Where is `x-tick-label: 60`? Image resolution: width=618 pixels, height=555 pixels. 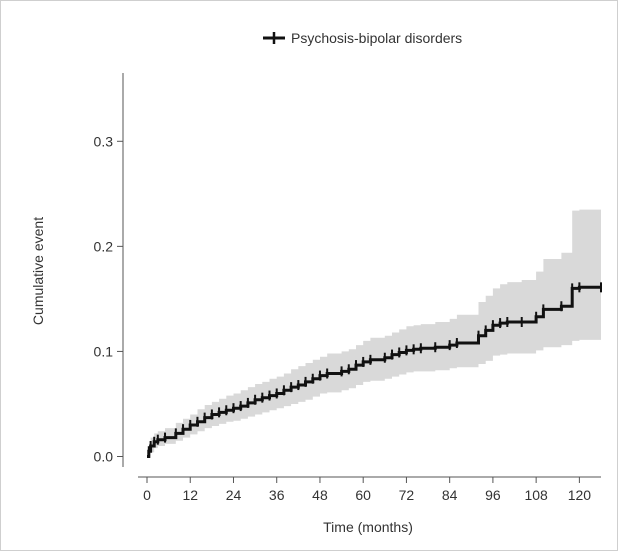
x-tick-label: 60 is located at coordinates (363, 495).